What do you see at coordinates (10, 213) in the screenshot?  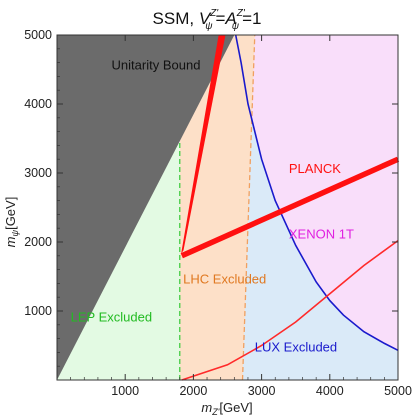 I see `y-label-unit: [GeV]` at bounding box center [10, 213].